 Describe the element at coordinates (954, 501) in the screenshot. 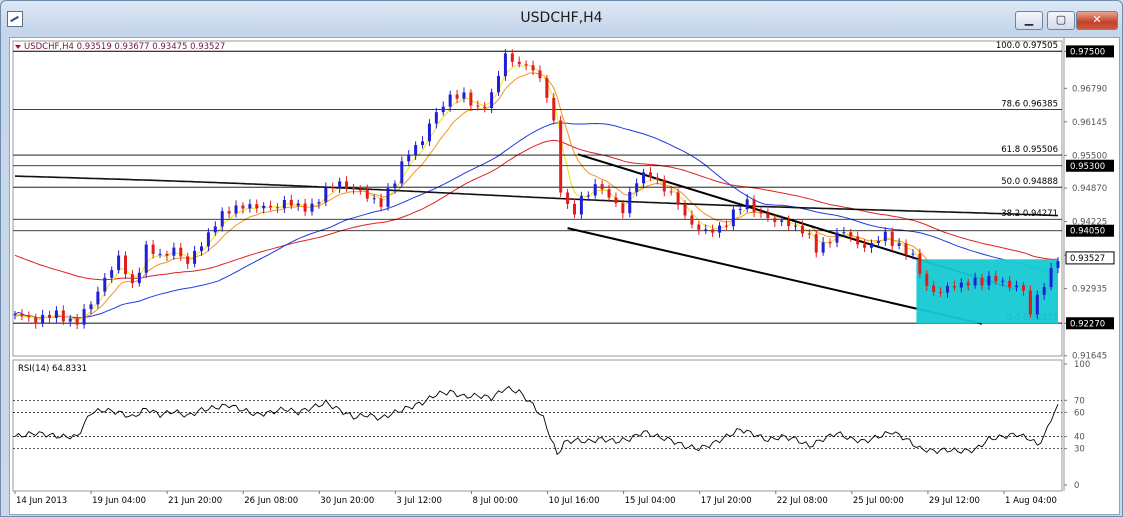

I see `time-tick-label: 29 Jul 12:00` at that location.